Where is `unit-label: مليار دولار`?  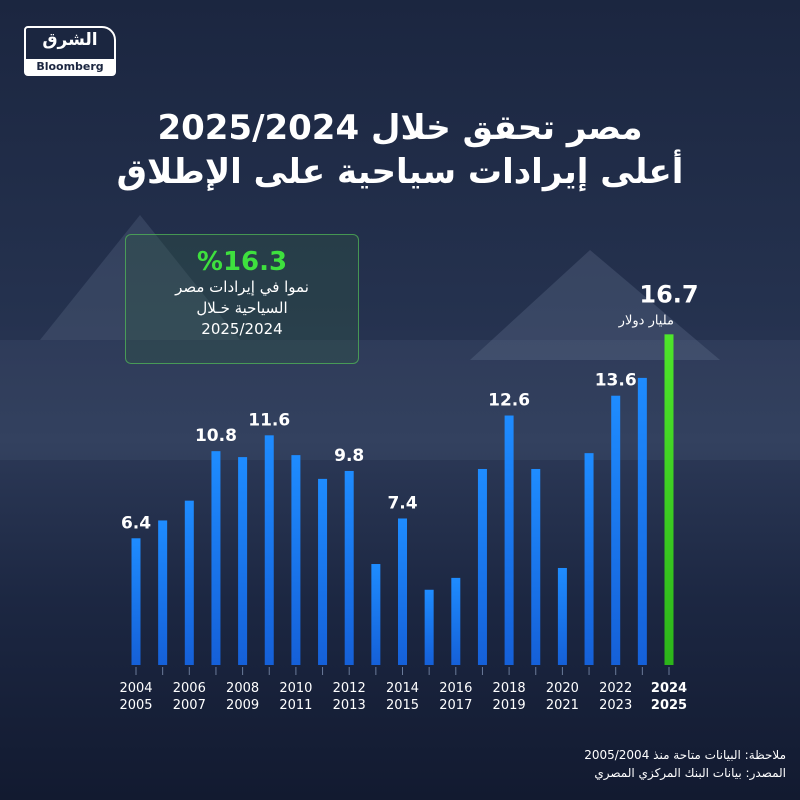 unit-label: مليار دولار is located at coordinates (646, 320).